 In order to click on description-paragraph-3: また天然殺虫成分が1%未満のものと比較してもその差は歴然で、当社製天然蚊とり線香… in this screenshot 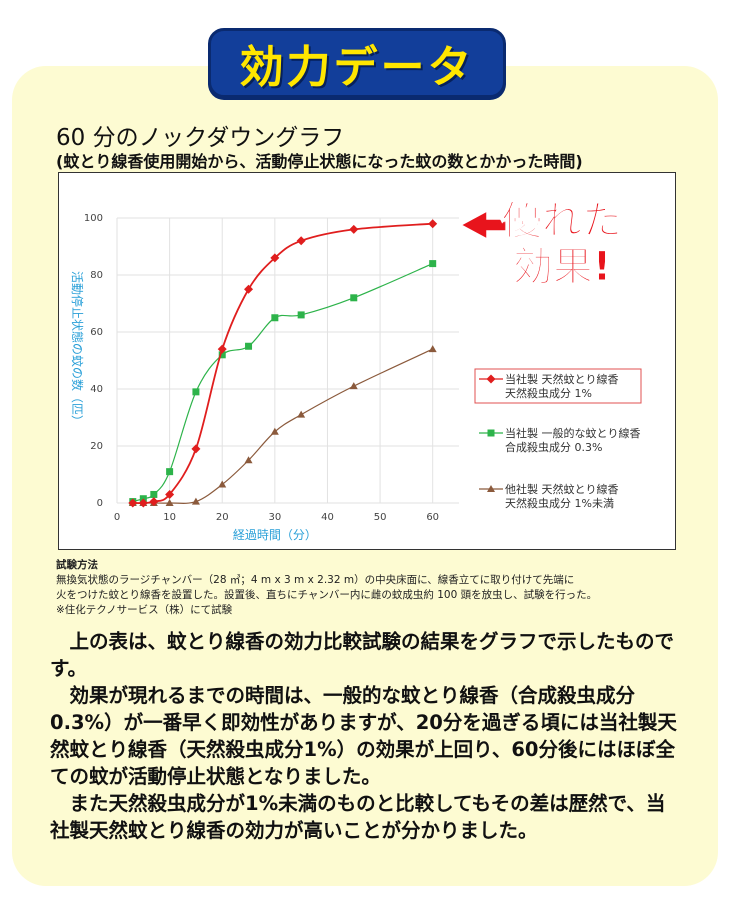, I will do `click(358, 817)`.